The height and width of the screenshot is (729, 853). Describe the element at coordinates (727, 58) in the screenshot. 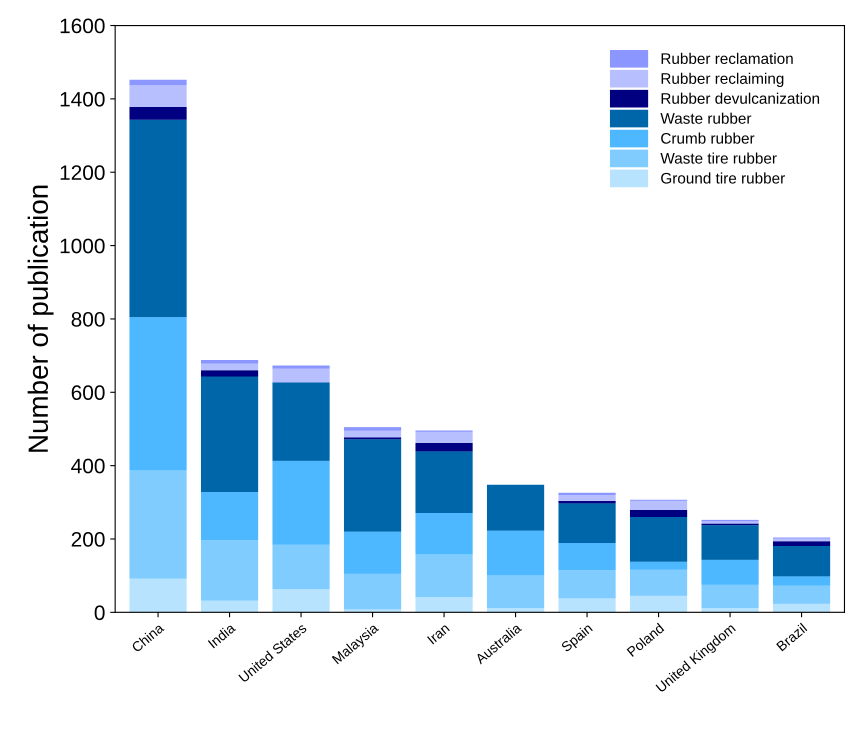

I see `legend-label: Rubber reclamation` at that location.